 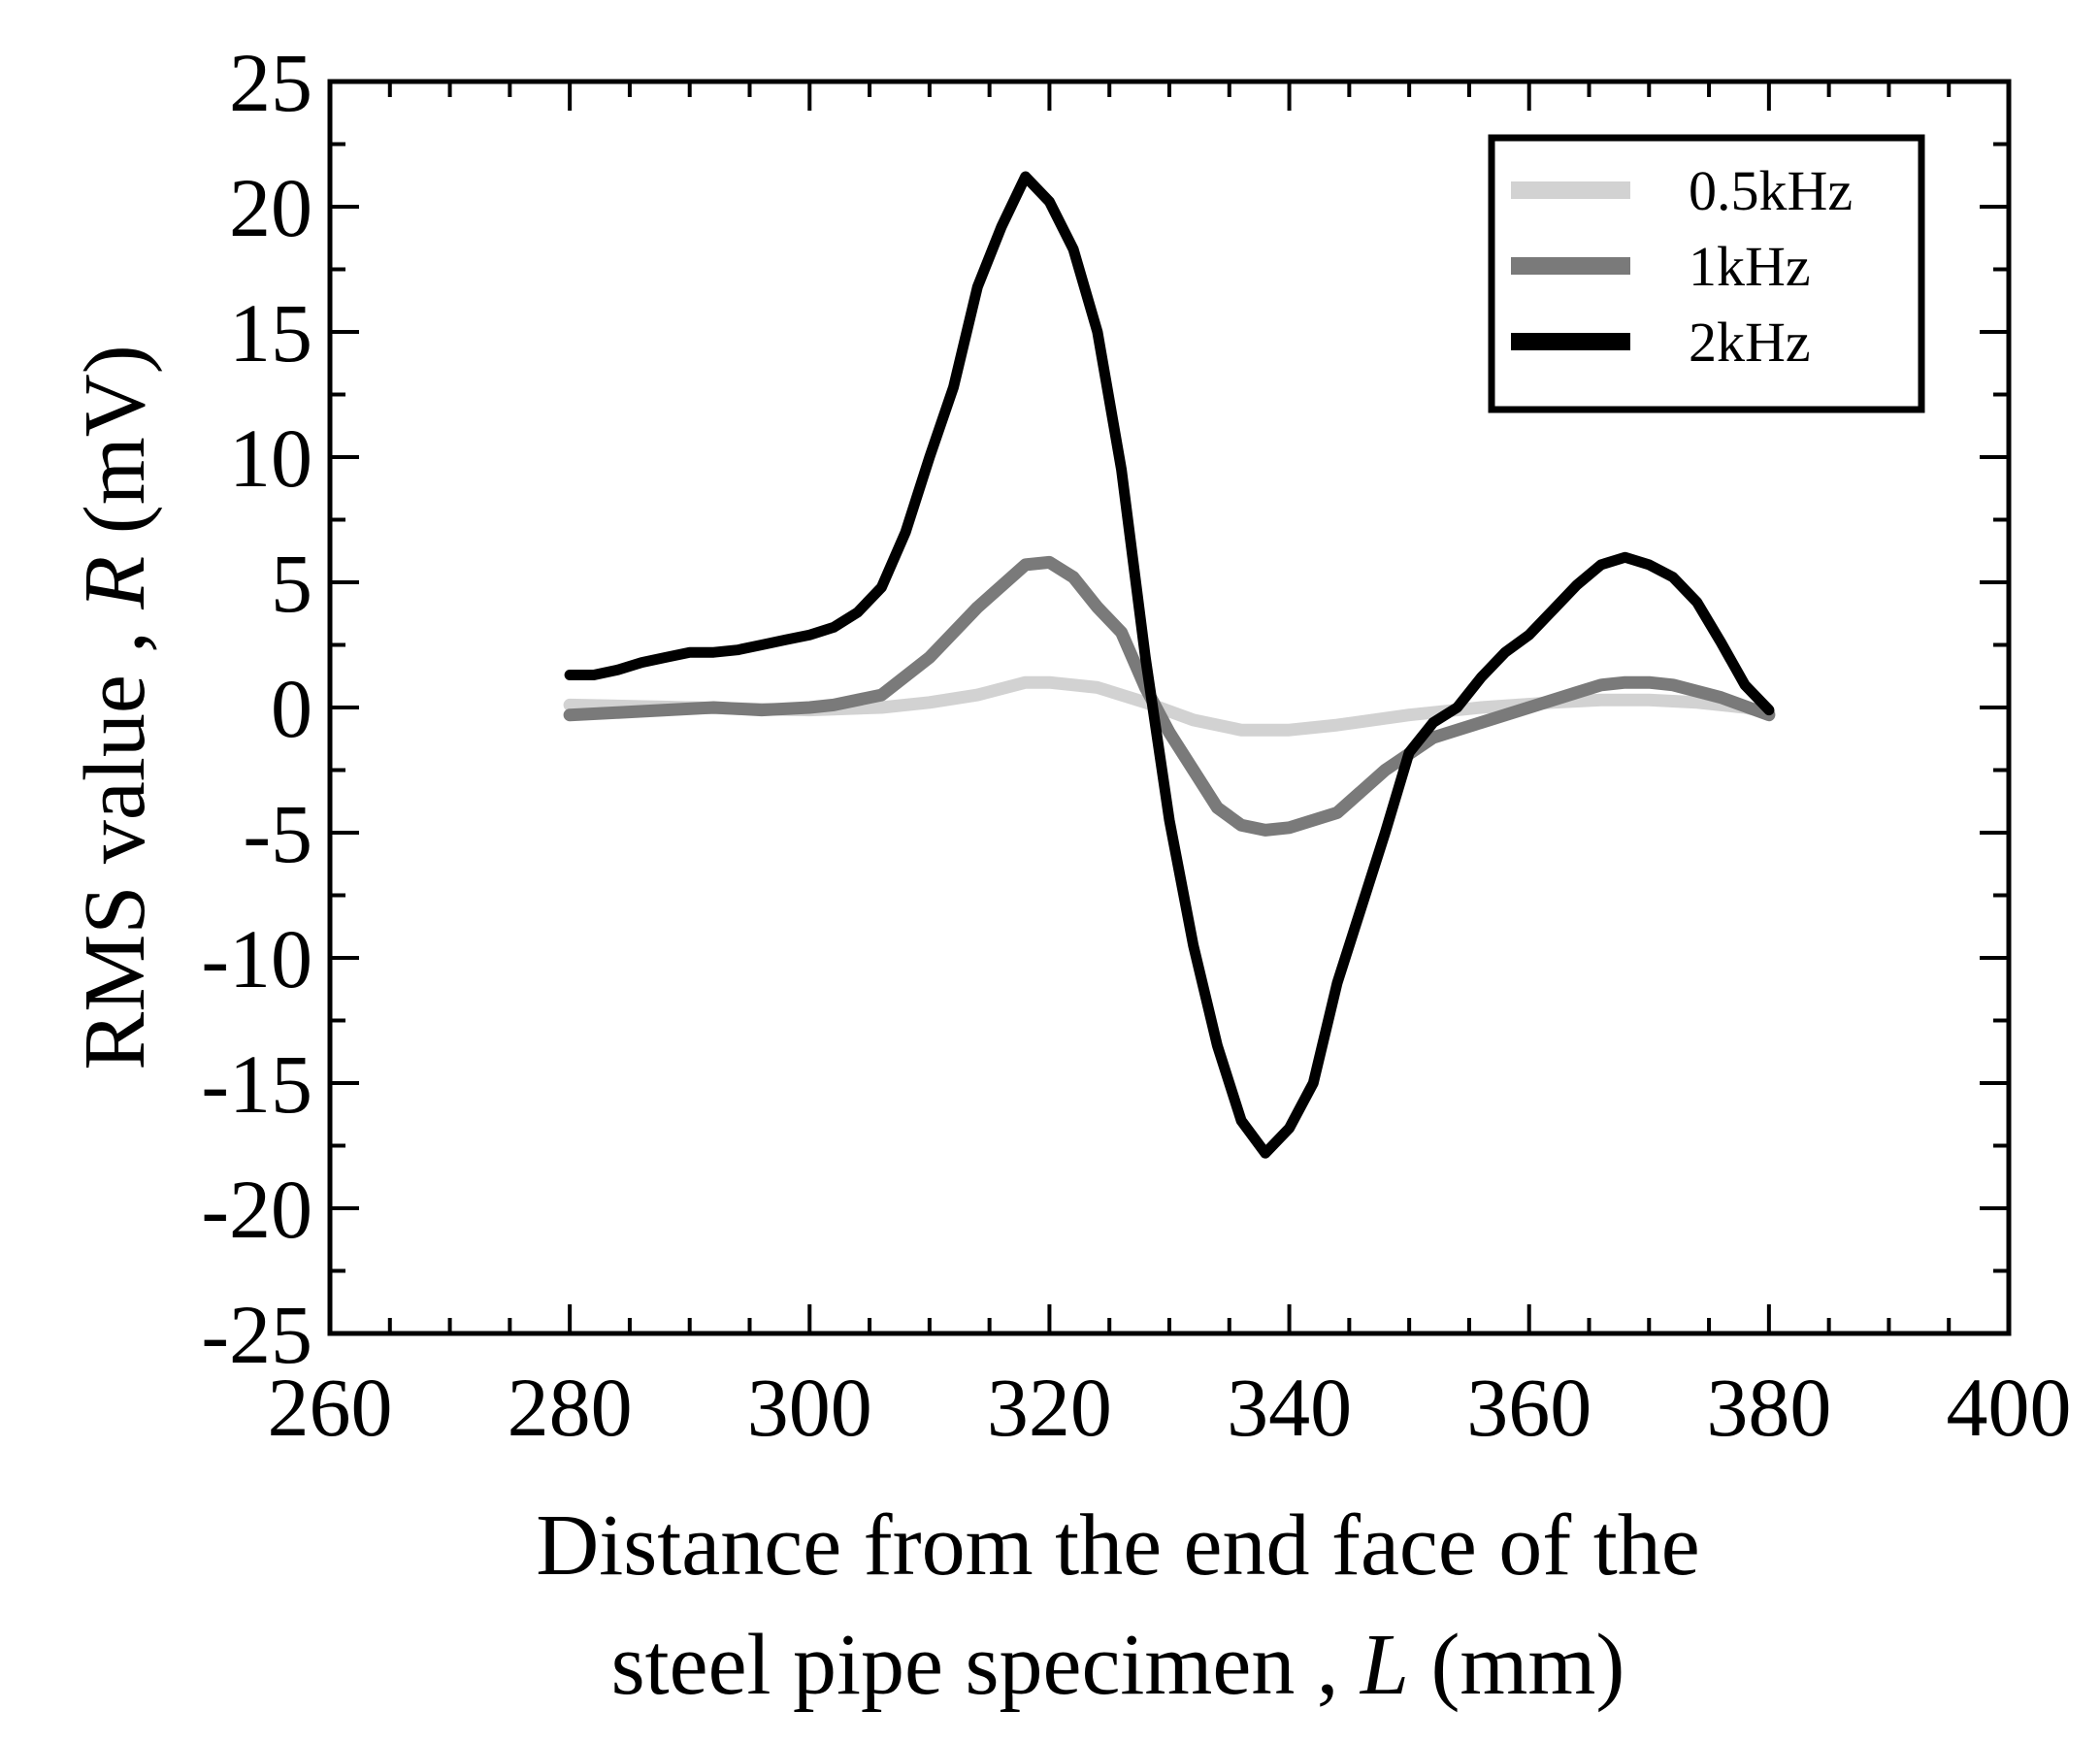 What do you see at coordinates (256, 1335) in the screenshot?
I see `y-tick-label: -25` at bounding box center [256, 1335].